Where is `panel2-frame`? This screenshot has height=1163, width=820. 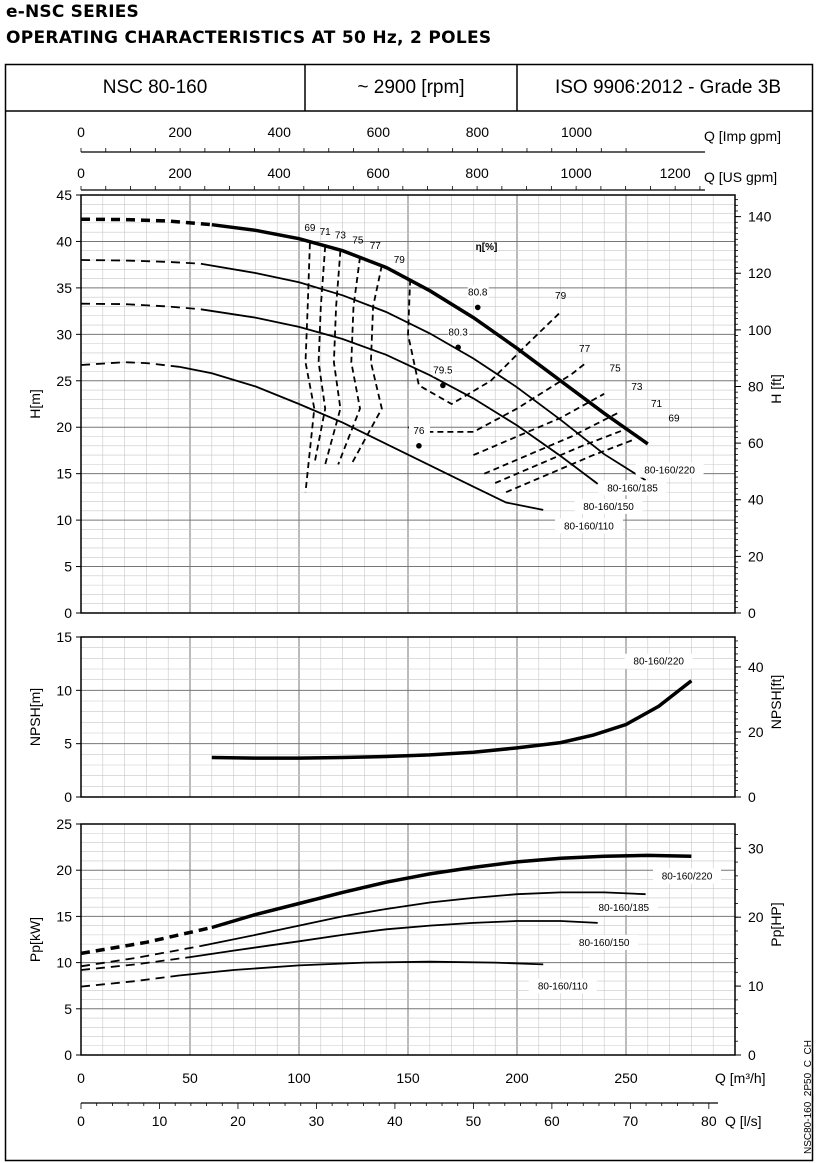
panel2-frame is located at coordinates (408, 717).